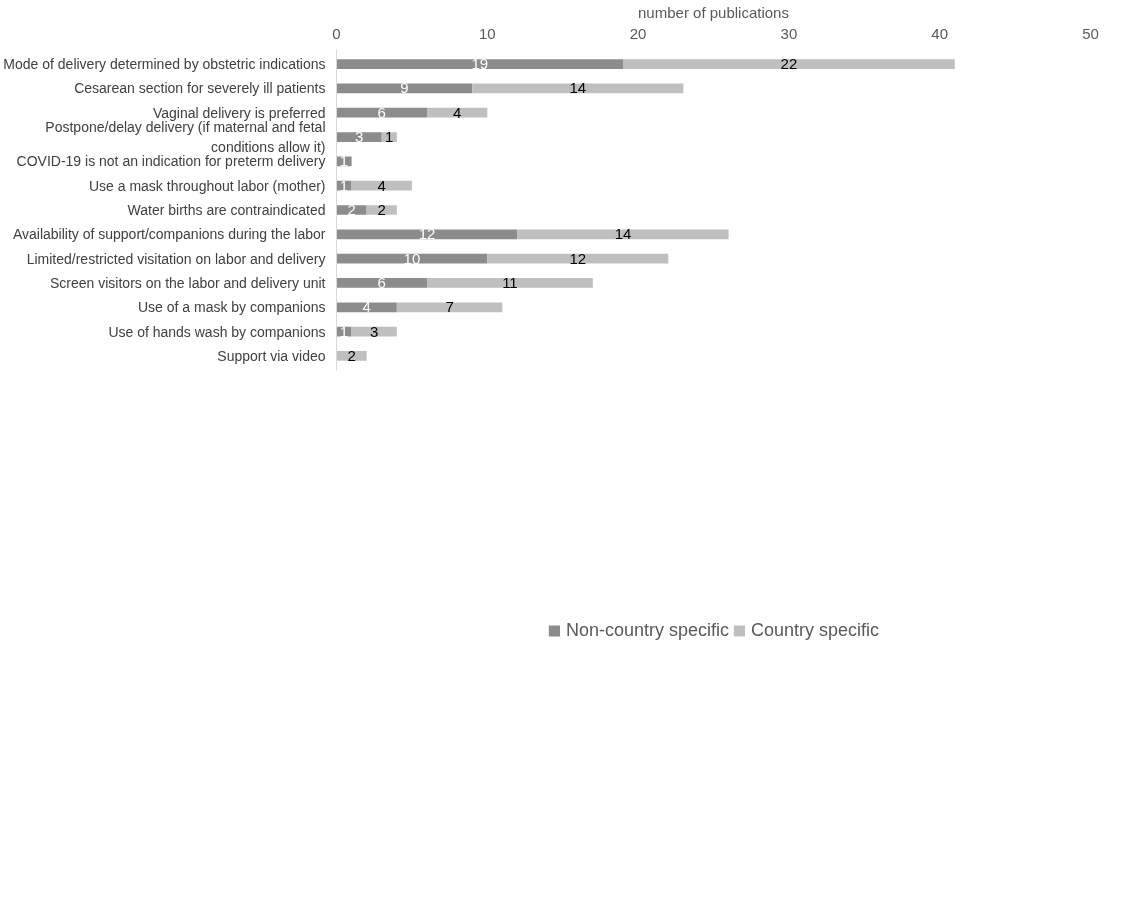  What do you see at coordinates (169, 234) in the screenshot?
I see `y-tick-label: Availability of support/companions during the labor` at bounding box center [169, 234].